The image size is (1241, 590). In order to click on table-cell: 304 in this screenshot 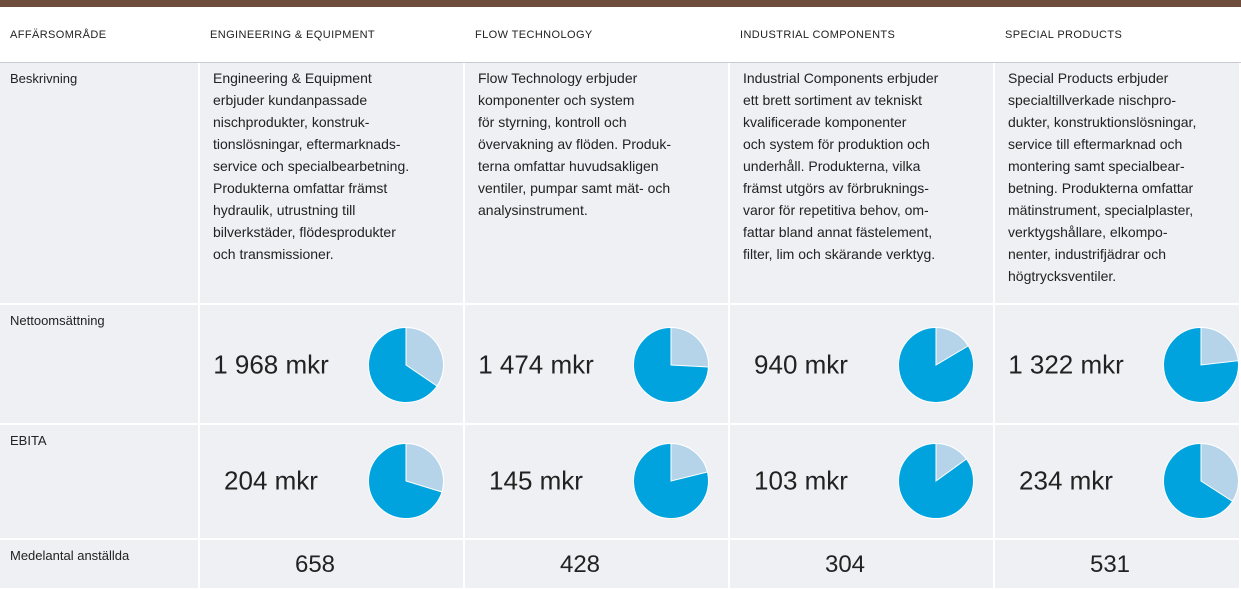, I will do `click(862, 565)`.